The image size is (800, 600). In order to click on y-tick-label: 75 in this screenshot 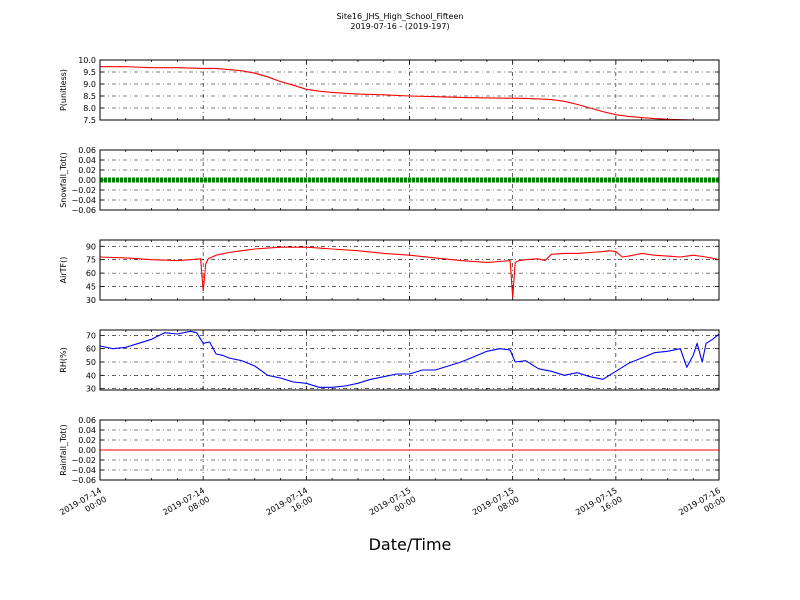, I will do `click(91, 260)`.